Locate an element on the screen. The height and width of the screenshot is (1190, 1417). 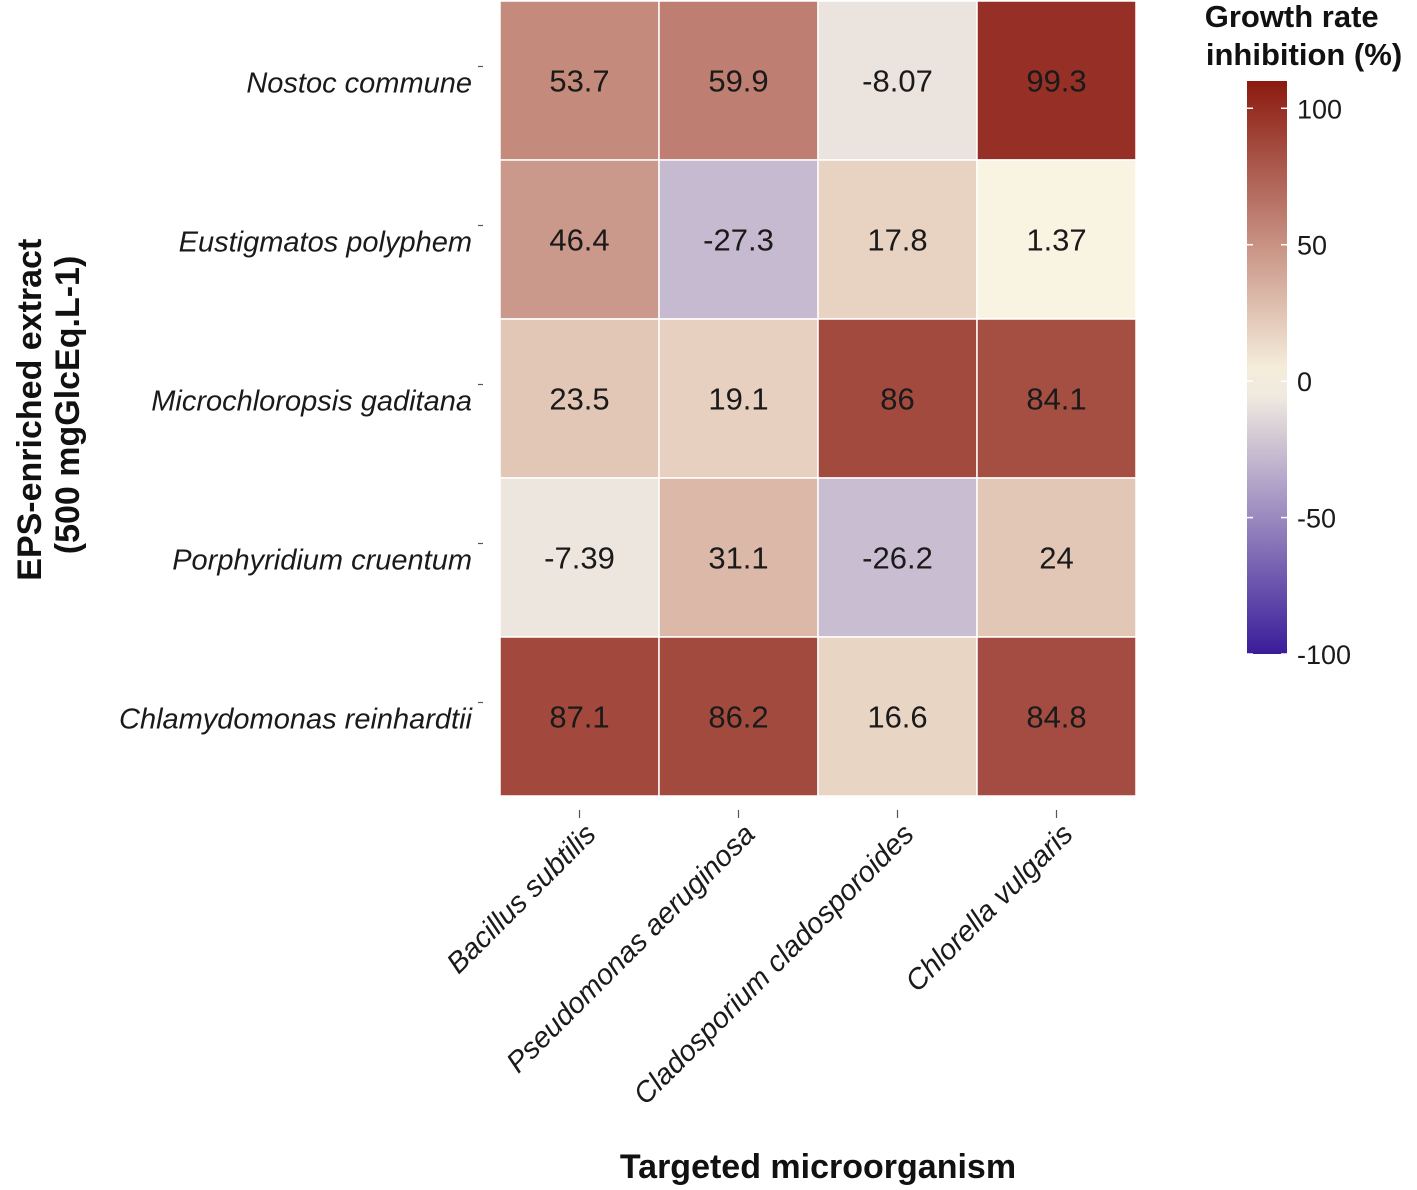
cell-value-label: -8.07 is located at coordinates (897, 81).